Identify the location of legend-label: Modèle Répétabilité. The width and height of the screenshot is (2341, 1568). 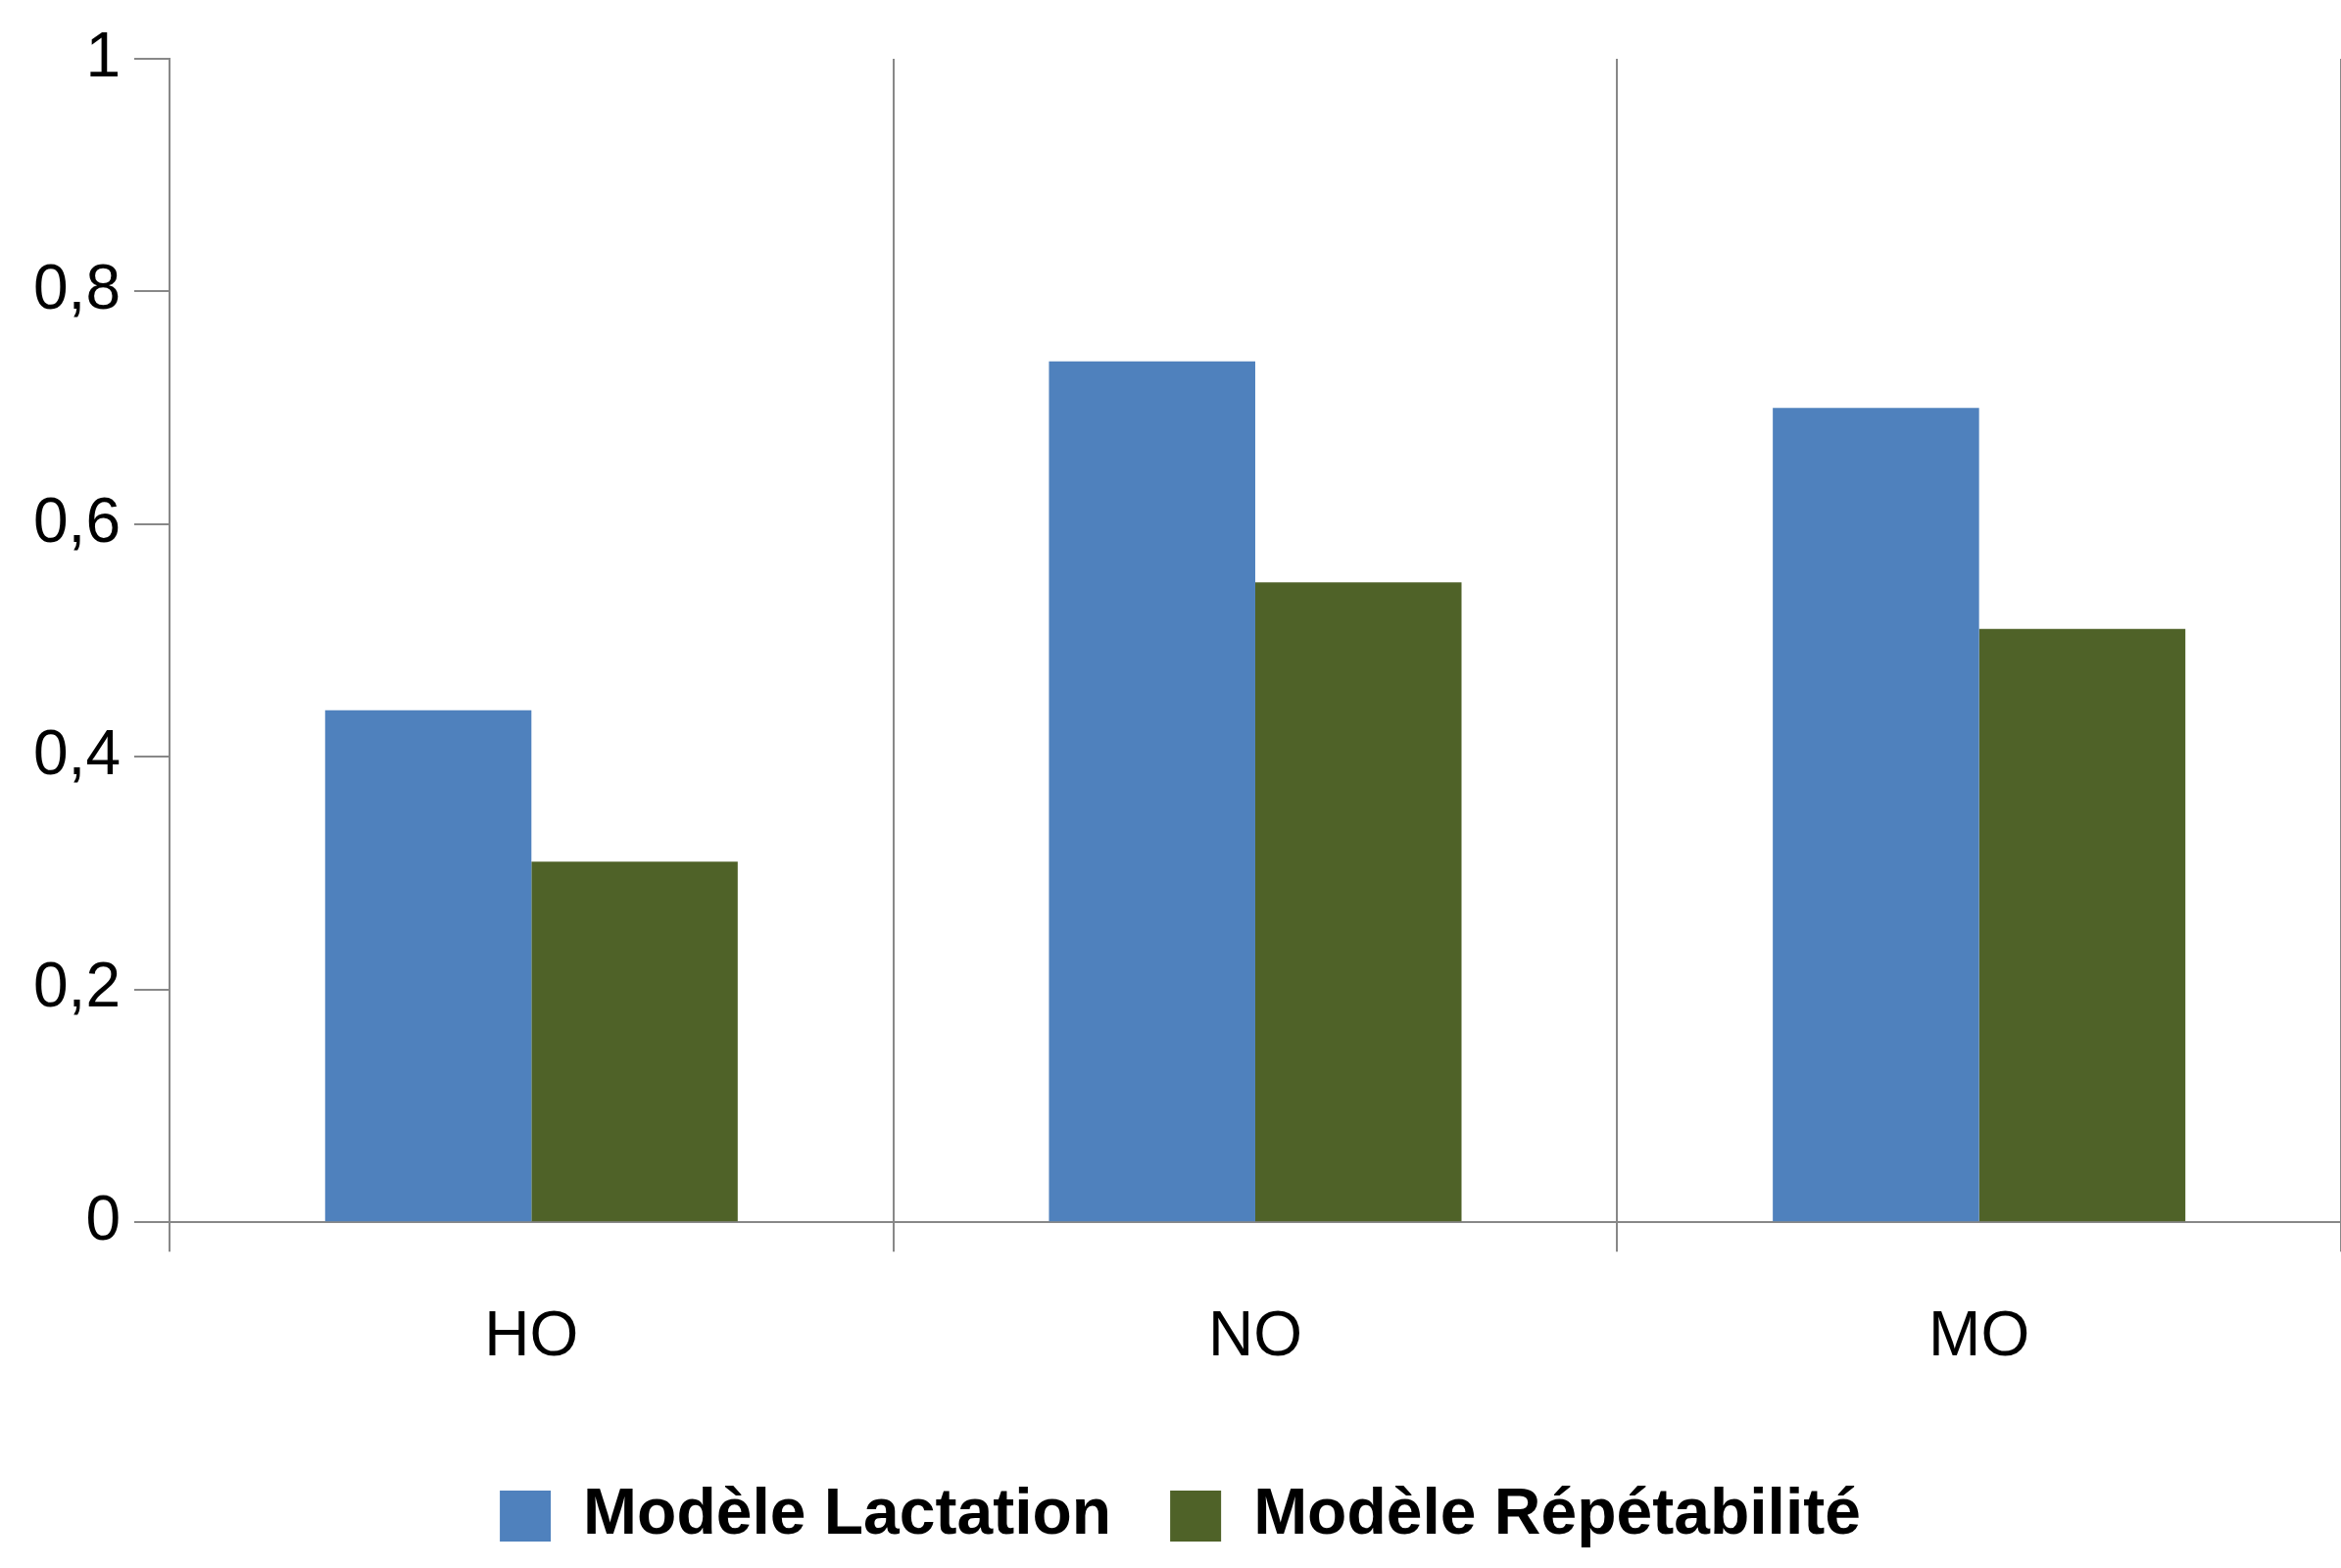
(1557, 1511).